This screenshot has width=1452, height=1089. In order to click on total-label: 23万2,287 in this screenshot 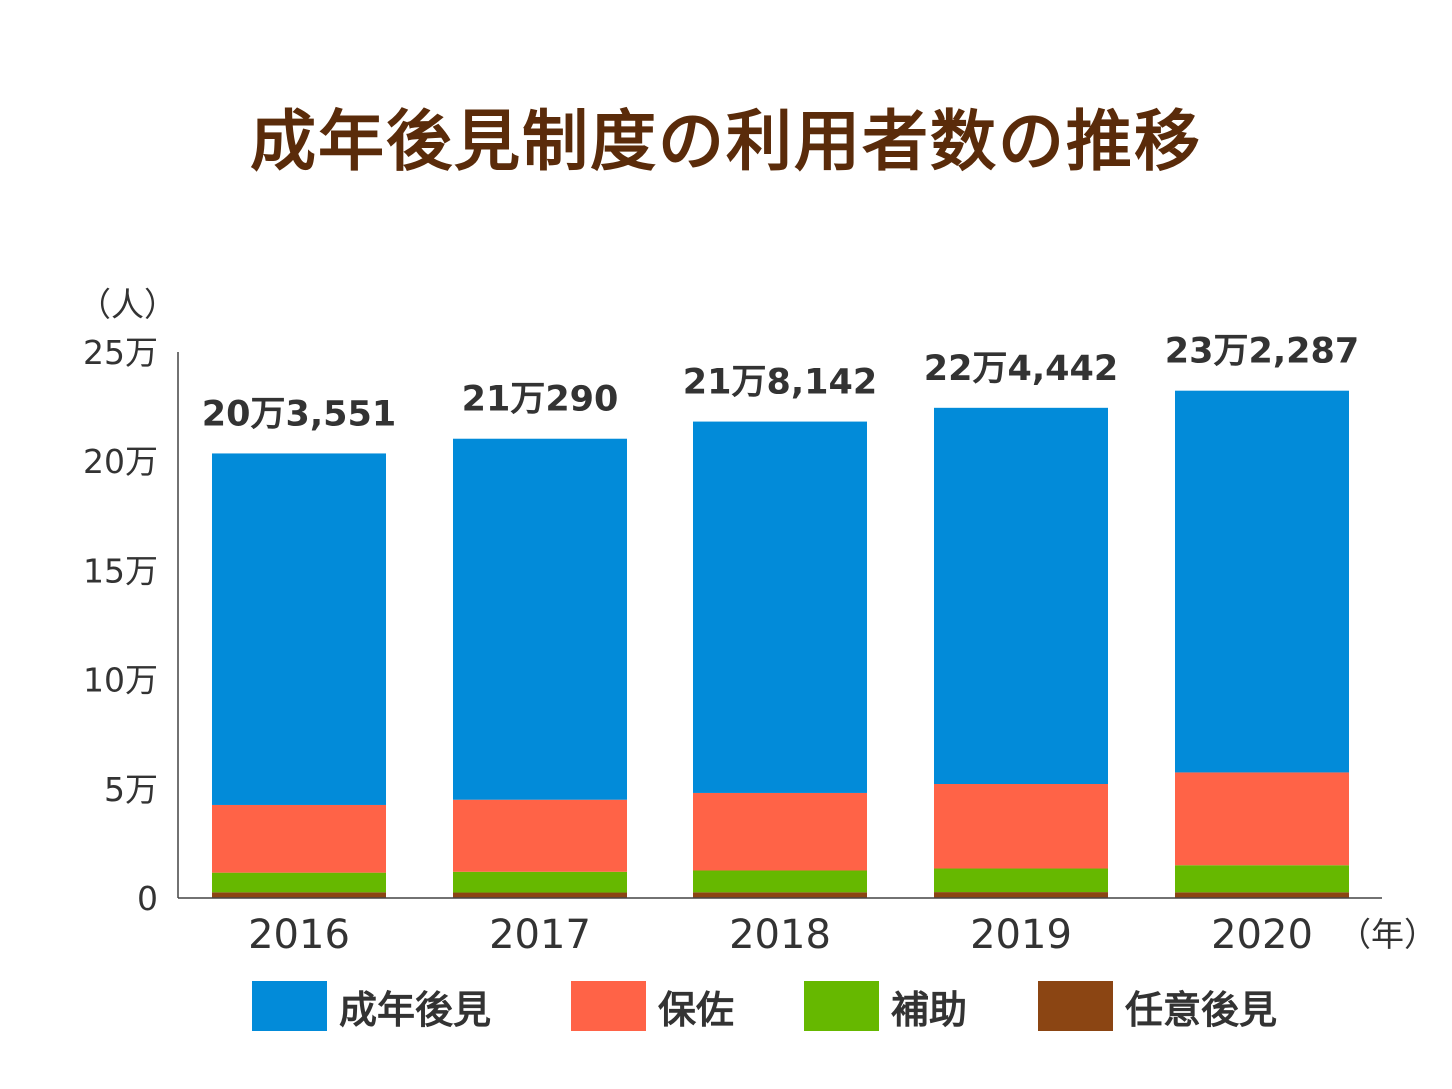, I will do `click(1262, 352)`.